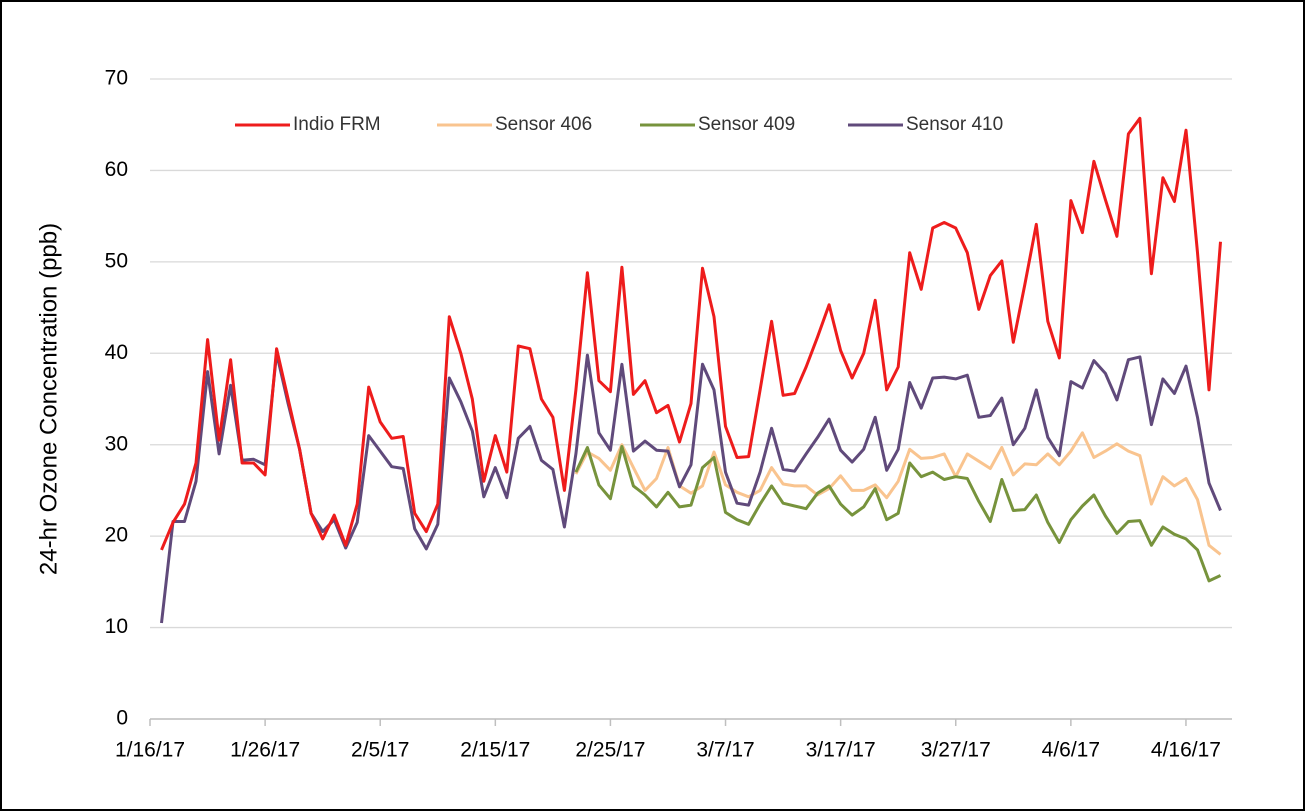 The width and height of the screenshot is (1305, 811). What do you see at coordinates (122, 718) in the screenshot?
I see `y-tick-label: 0` at bounding box center [122, 718].